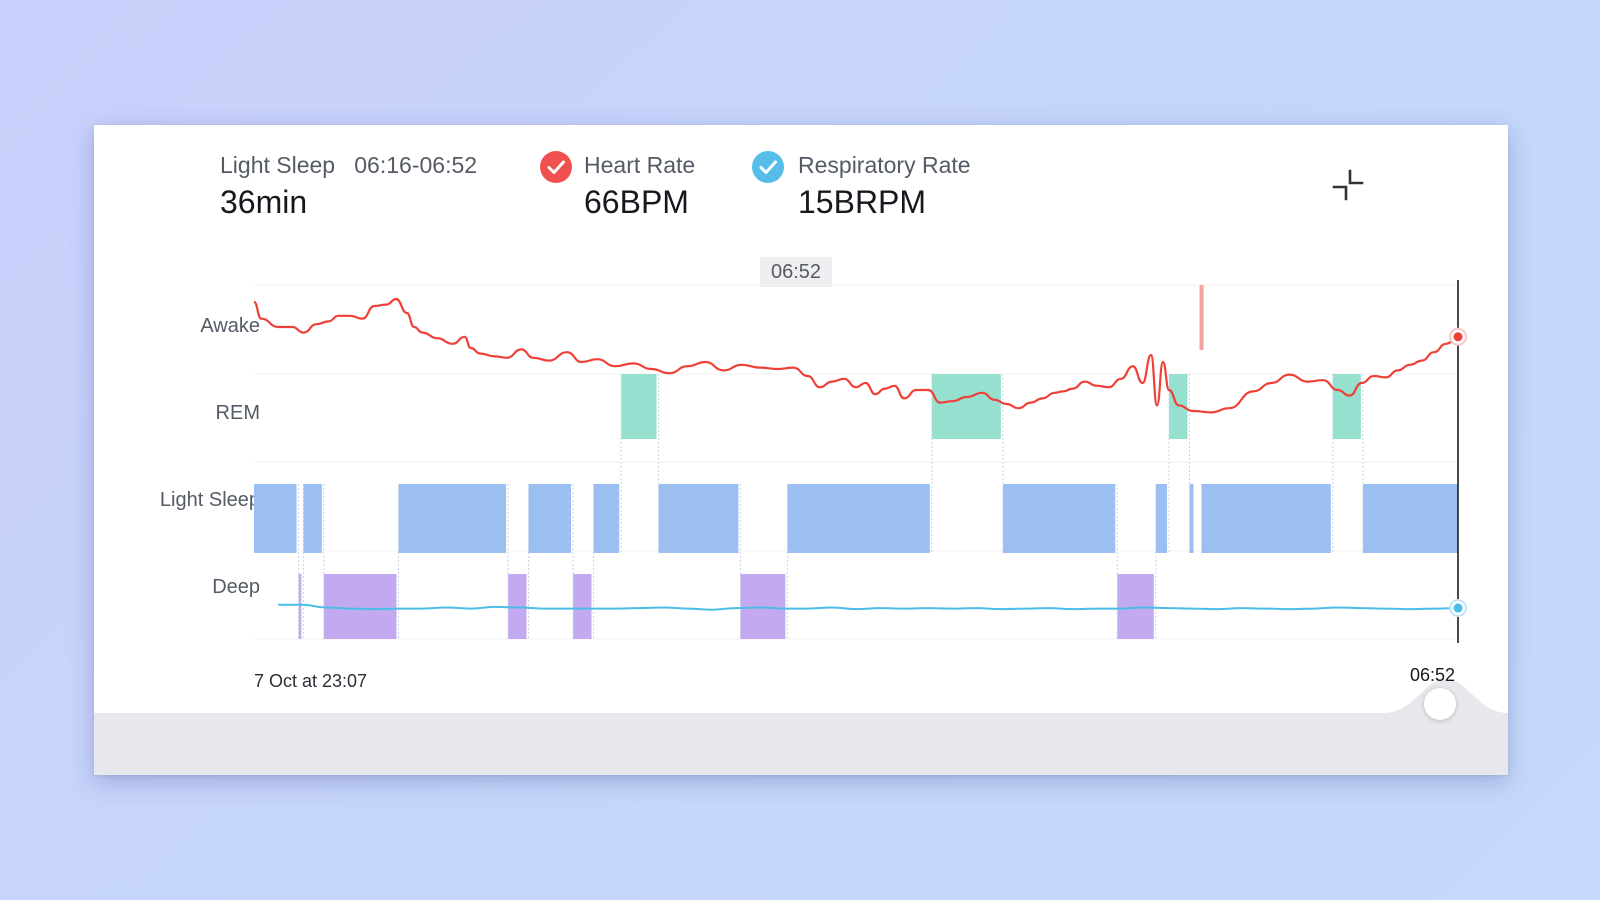 This screenshot has height=900, width=1600. I want to click on respiratory-rate-stat: Respiratory Rate 15BRPM, so click(884, 186).